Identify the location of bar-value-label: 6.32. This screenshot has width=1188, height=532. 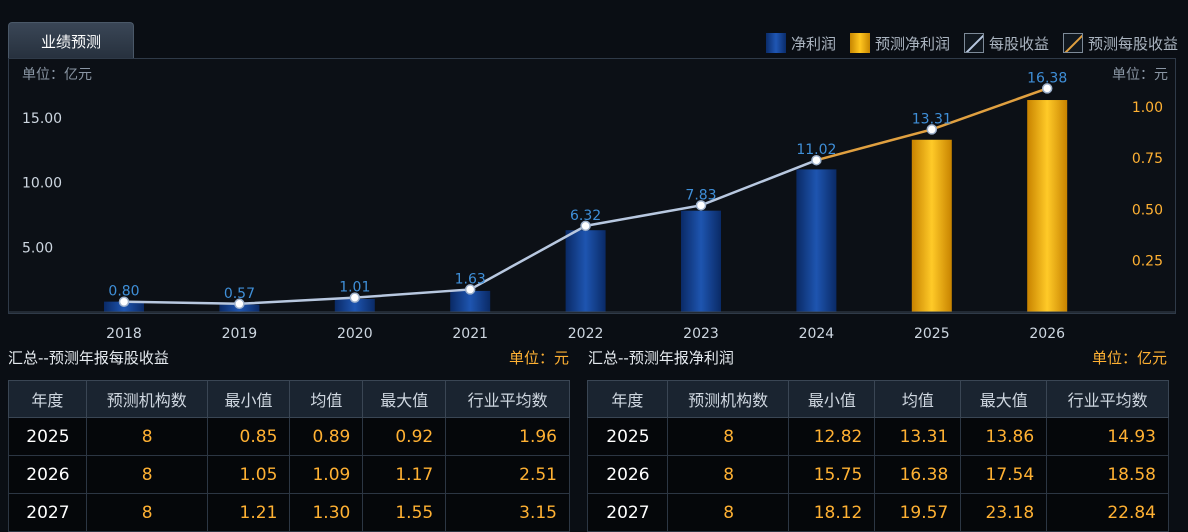
(585, 216).